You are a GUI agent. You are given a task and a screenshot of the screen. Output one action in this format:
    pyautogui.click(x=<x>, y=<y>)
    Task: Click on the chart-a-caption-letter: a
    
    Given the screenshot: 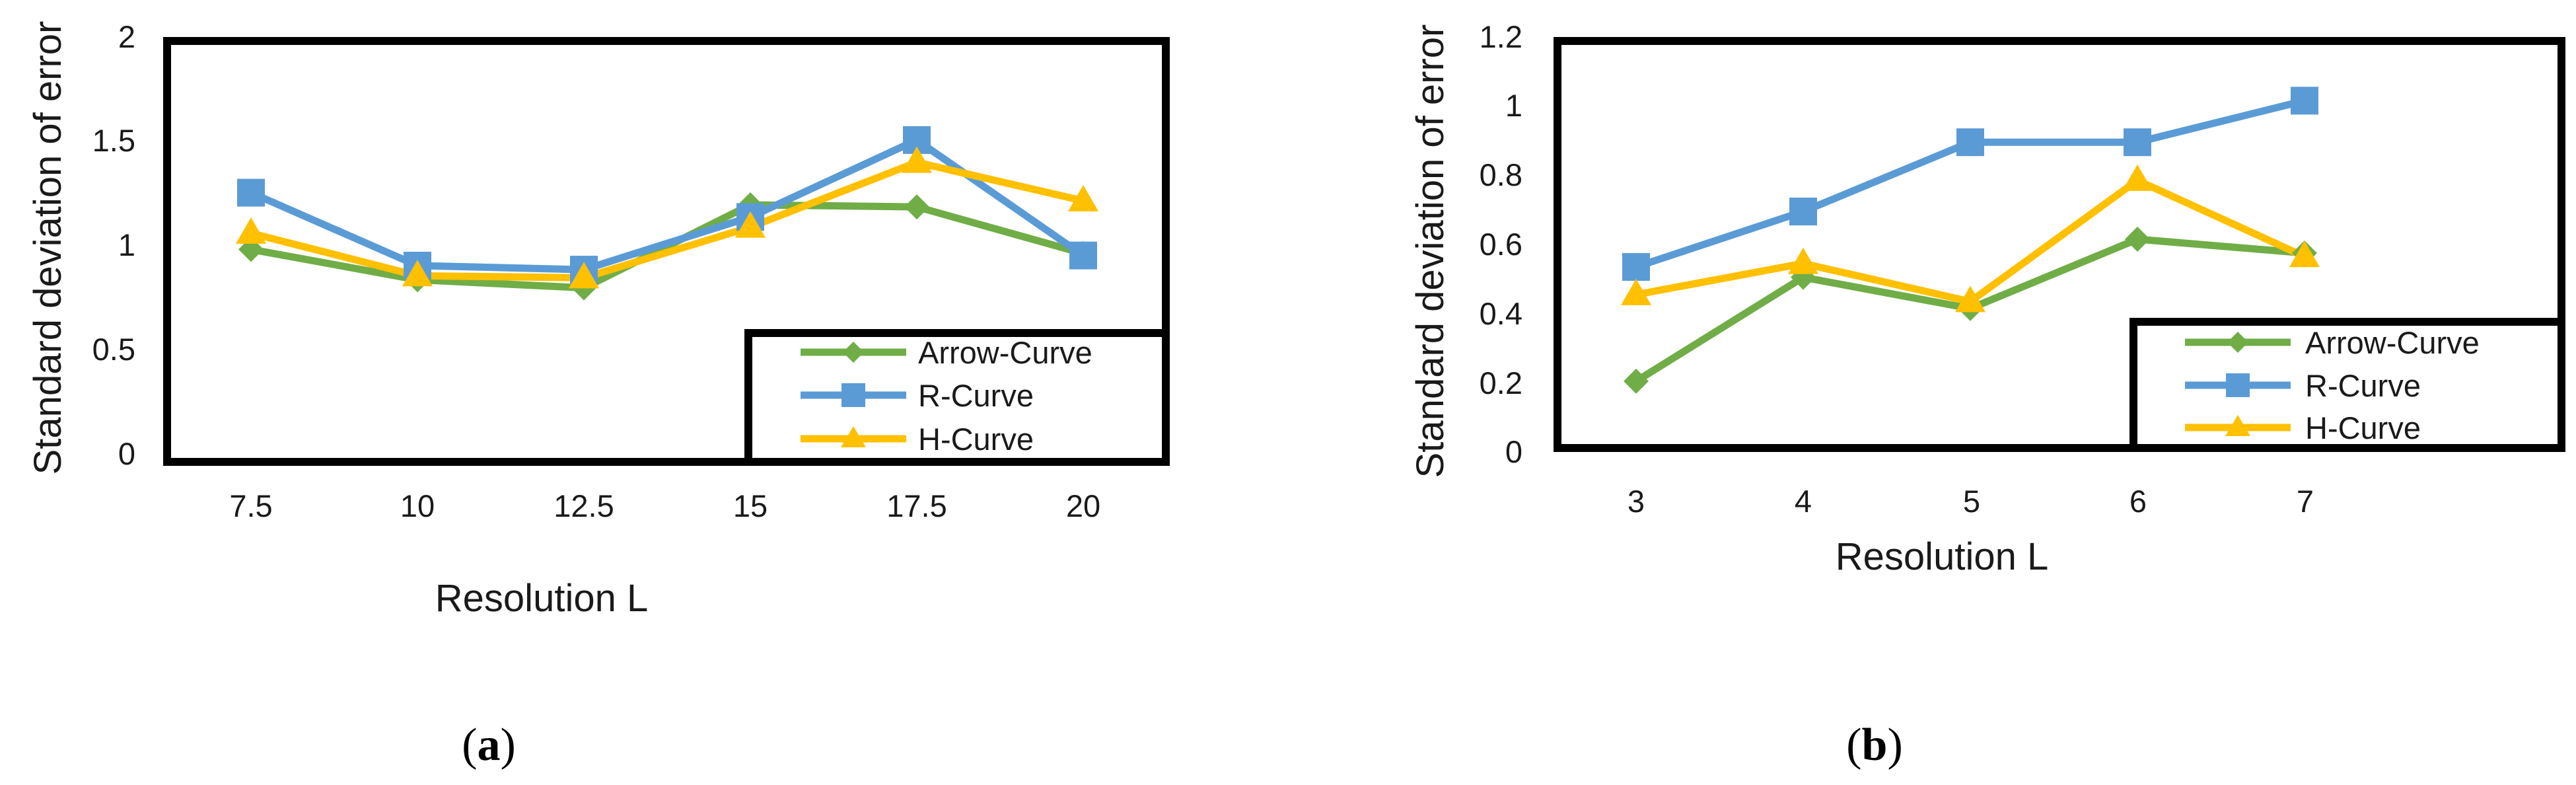 What is the action you would take?
    pyautogui.click(x=490, y=745)
    